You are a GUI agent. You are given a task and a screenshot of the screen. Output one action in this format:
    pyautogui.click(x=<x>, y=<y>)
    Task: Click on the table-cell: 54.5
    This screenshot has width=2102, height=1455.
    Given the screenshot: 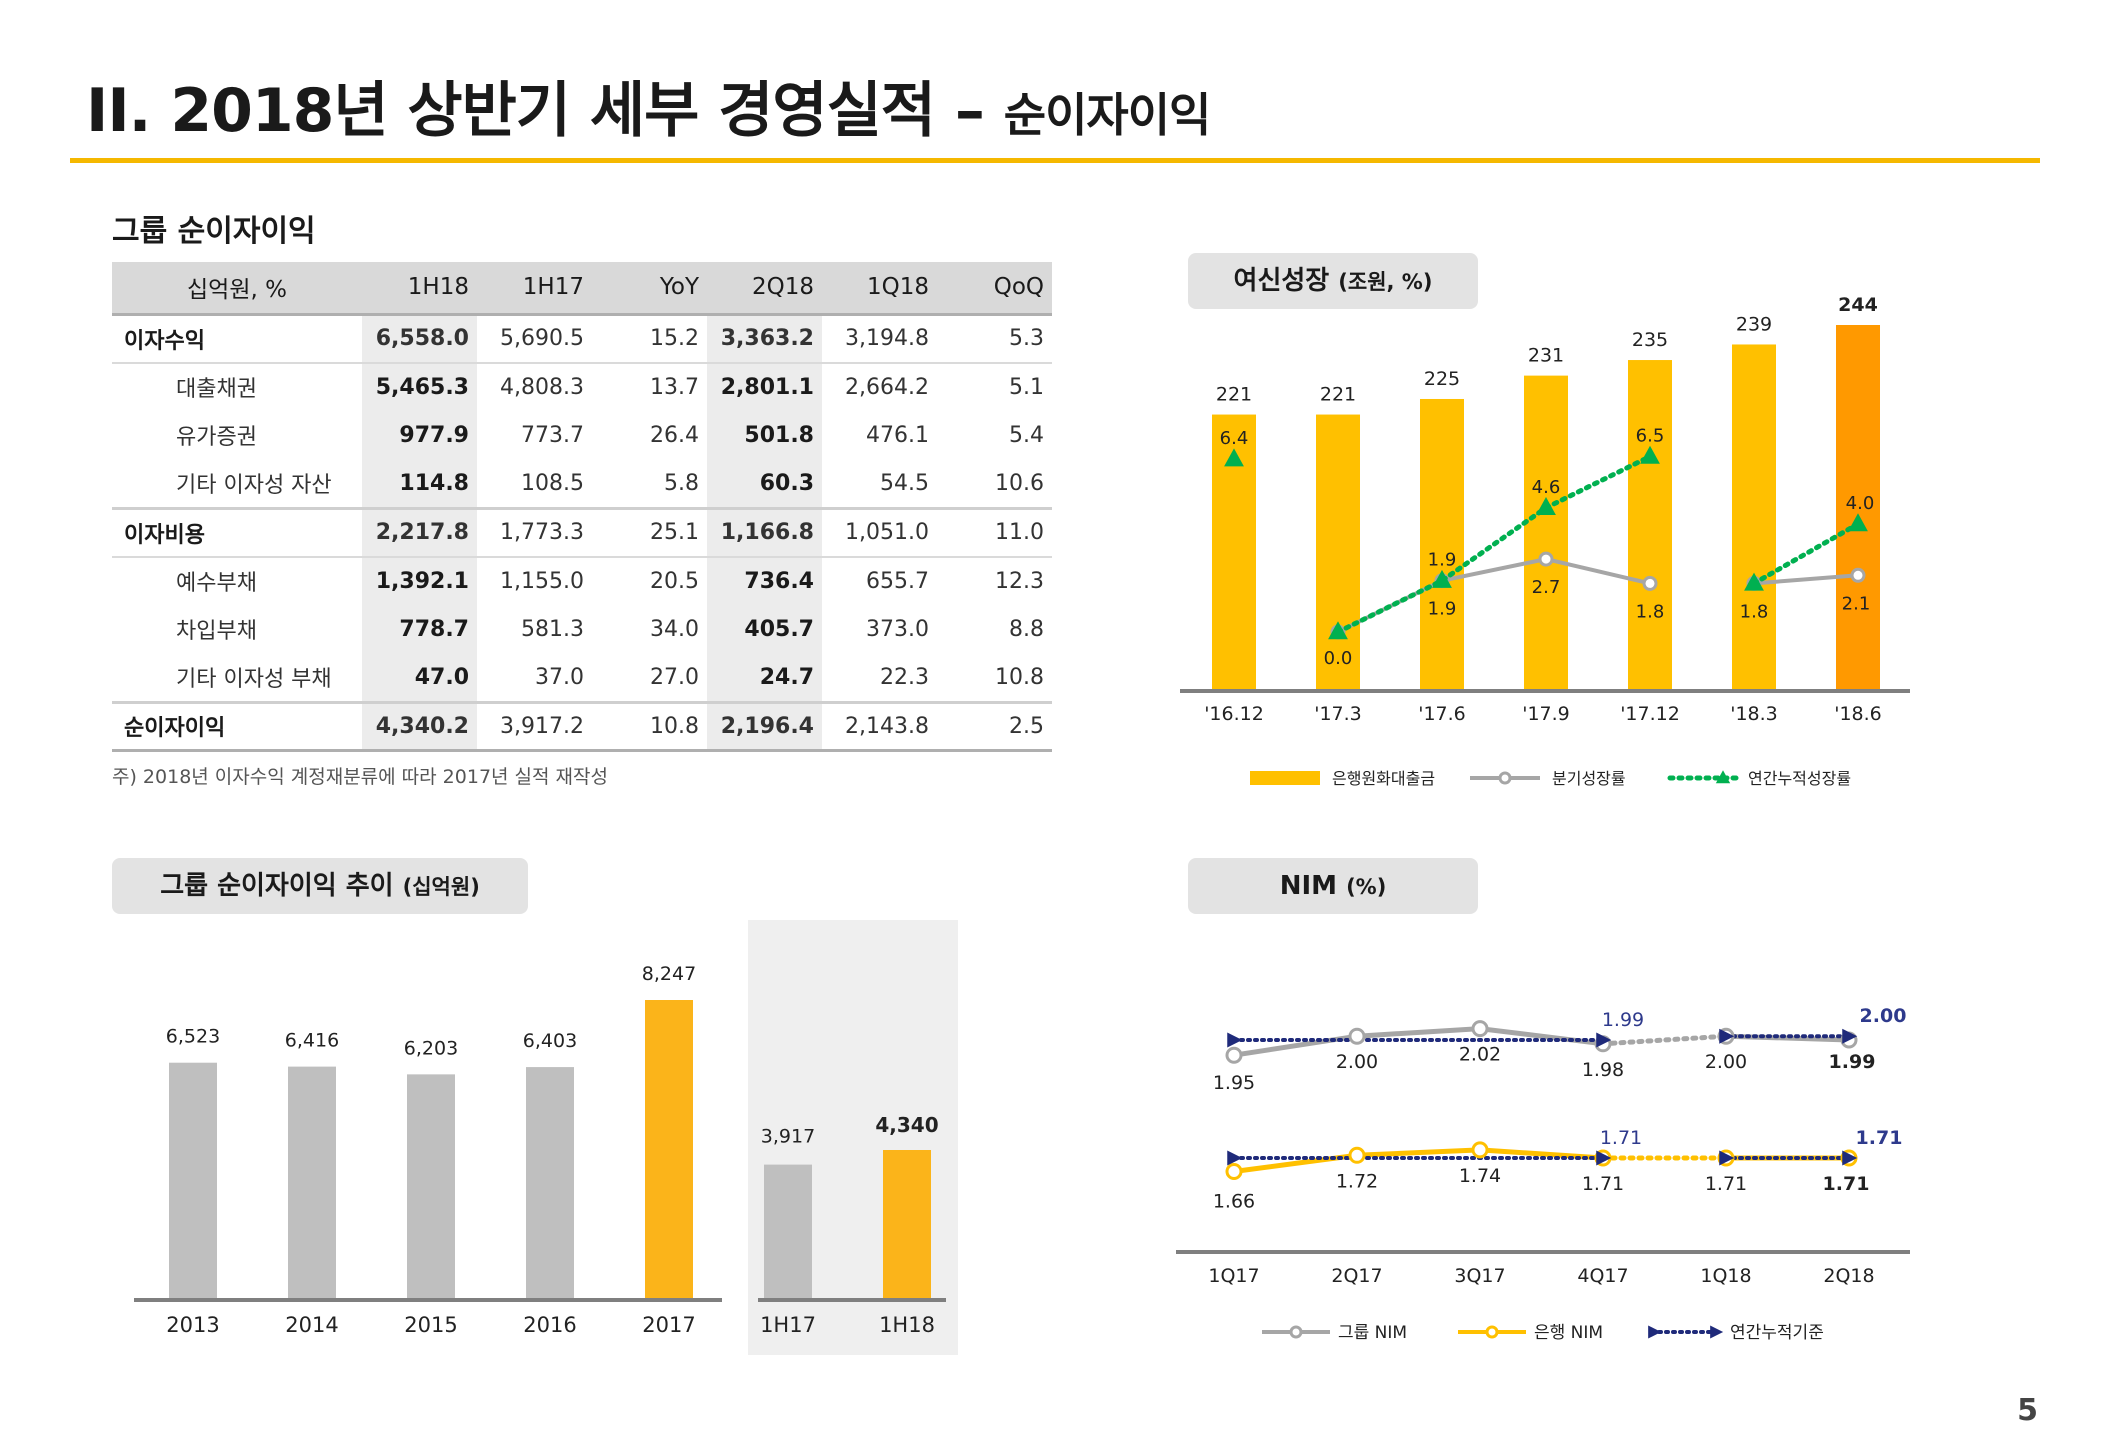 What is the action you would take?
    pyautogui.click(x=904, y=483)
    